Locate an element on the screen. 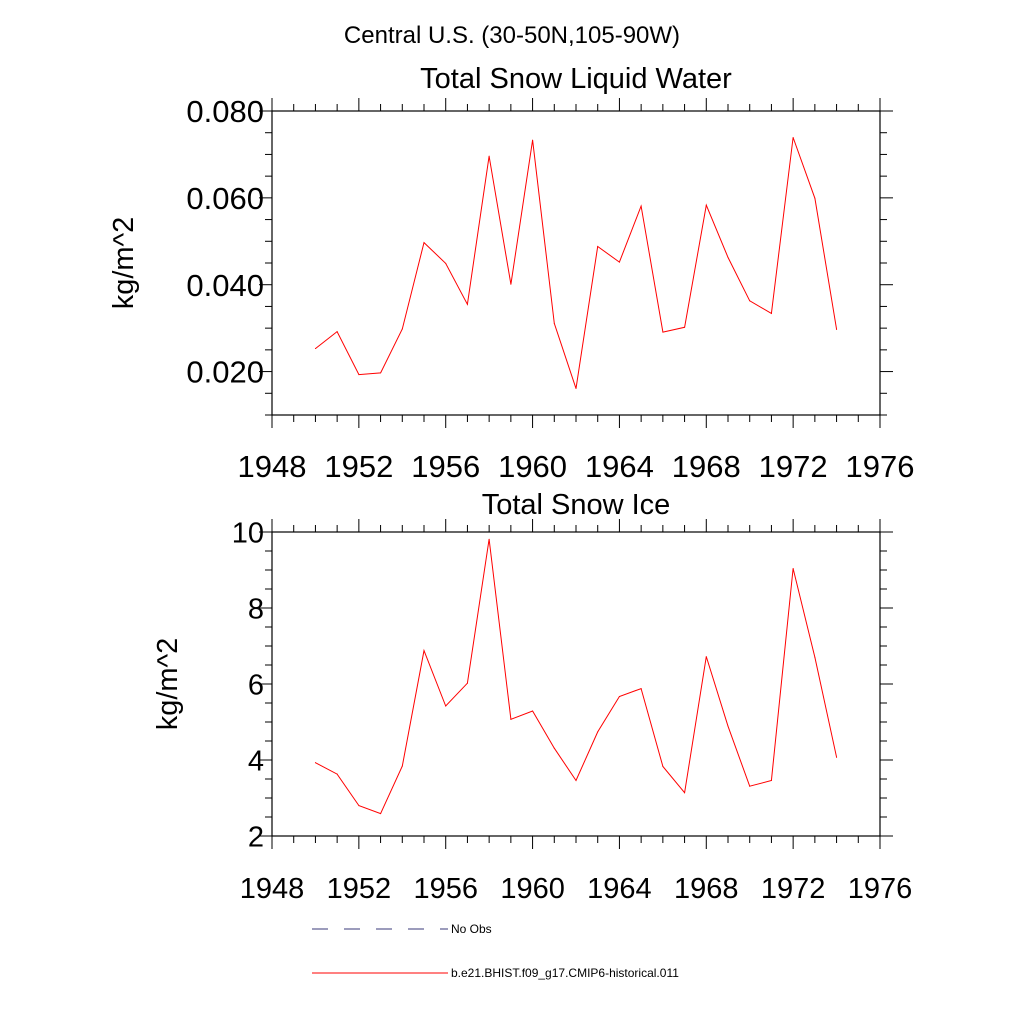 The image size is (1024, 1029). y-tick-label: 10 is located at coordinates (248, 533).